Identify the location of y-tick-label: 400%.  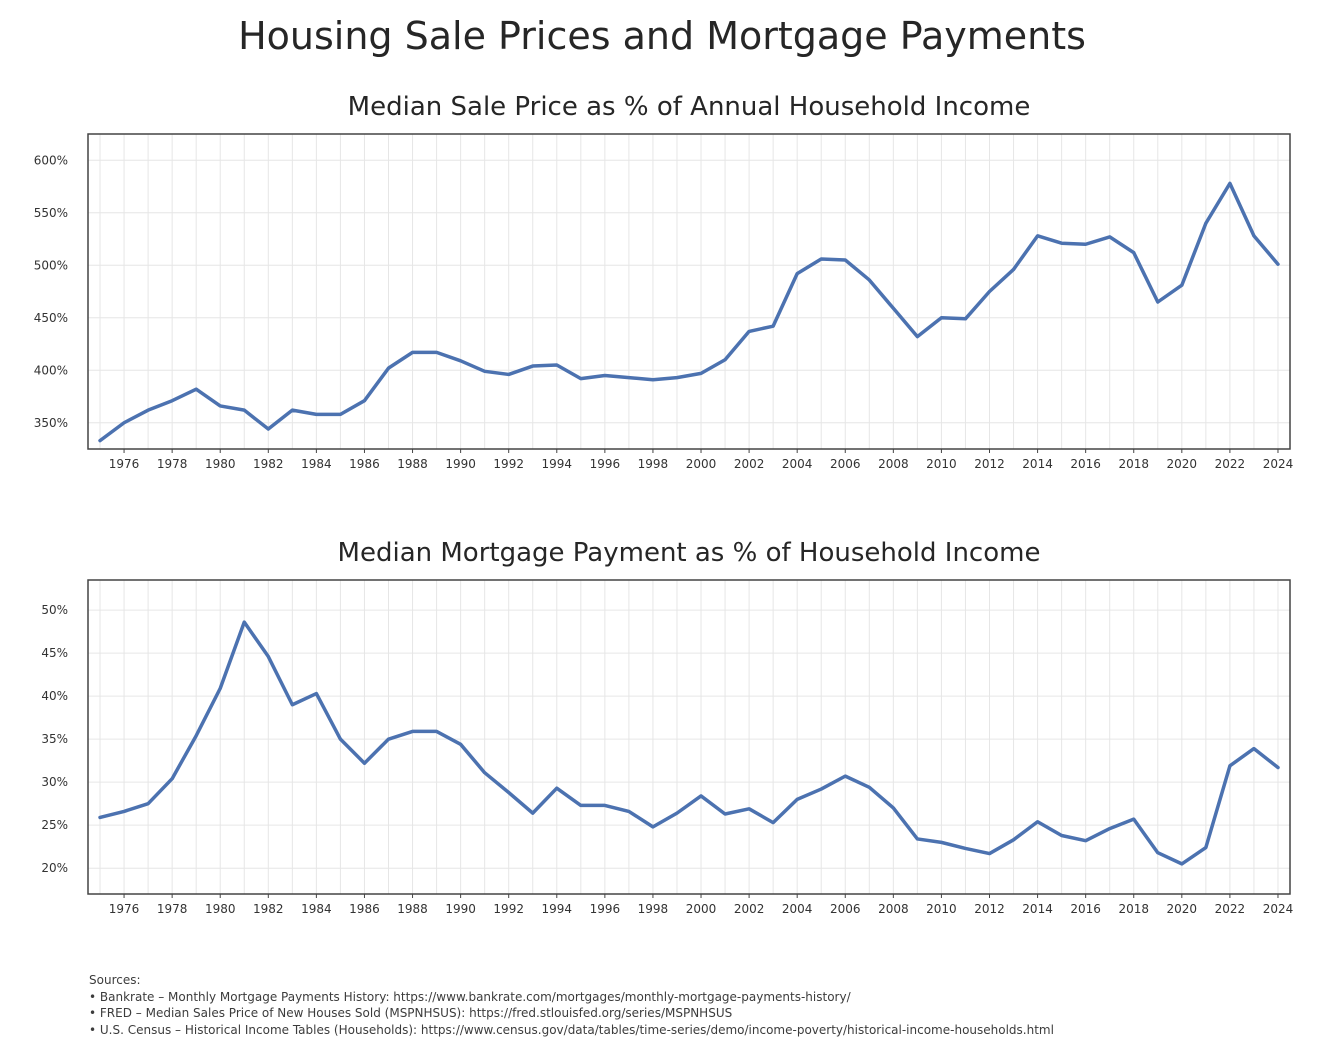
(51, 370).